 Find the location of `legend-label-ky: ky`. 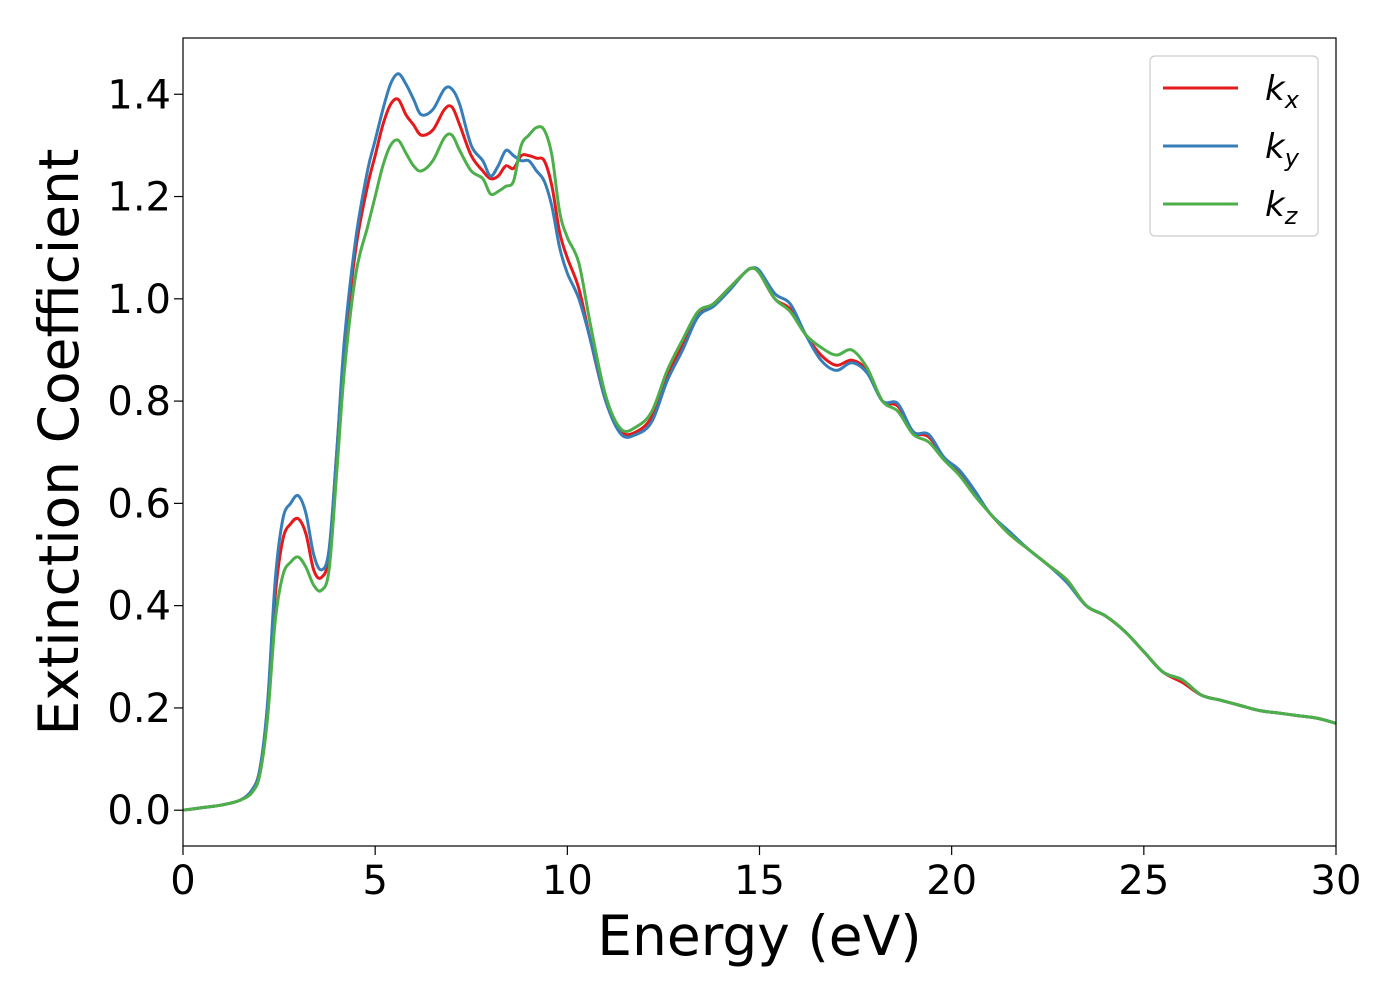

legend-label-ky: ky is located at coordinates (1282, 149).